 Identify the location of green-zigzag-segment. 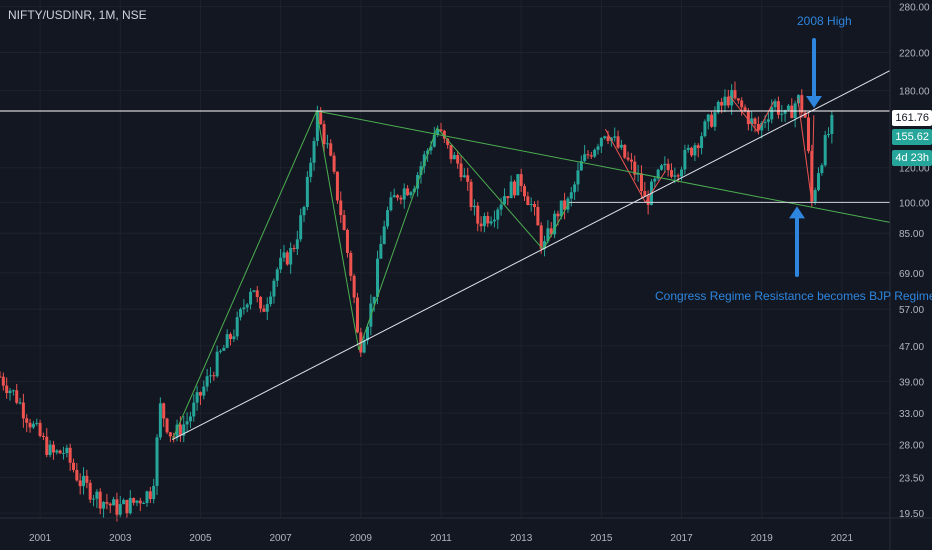
(338, 230).